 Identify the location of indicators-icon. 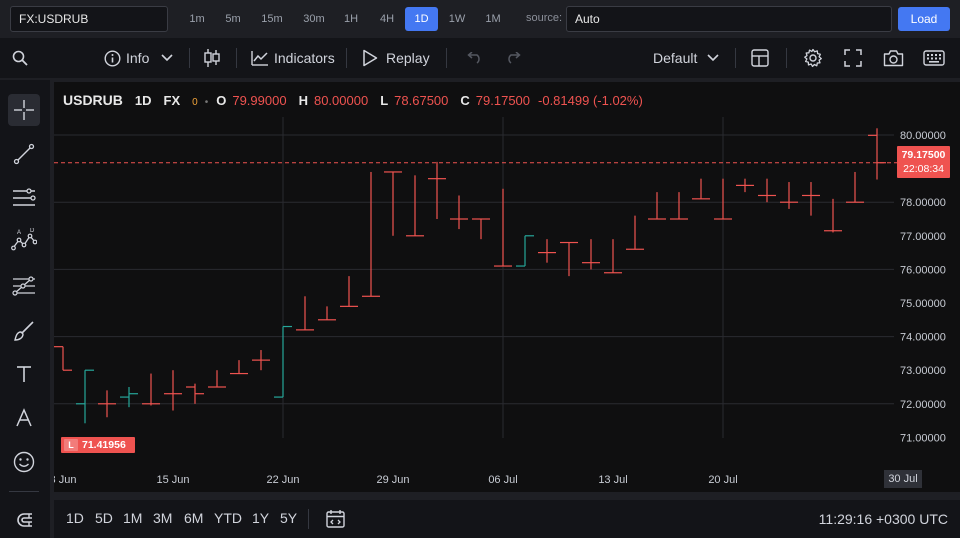
(260, 58).